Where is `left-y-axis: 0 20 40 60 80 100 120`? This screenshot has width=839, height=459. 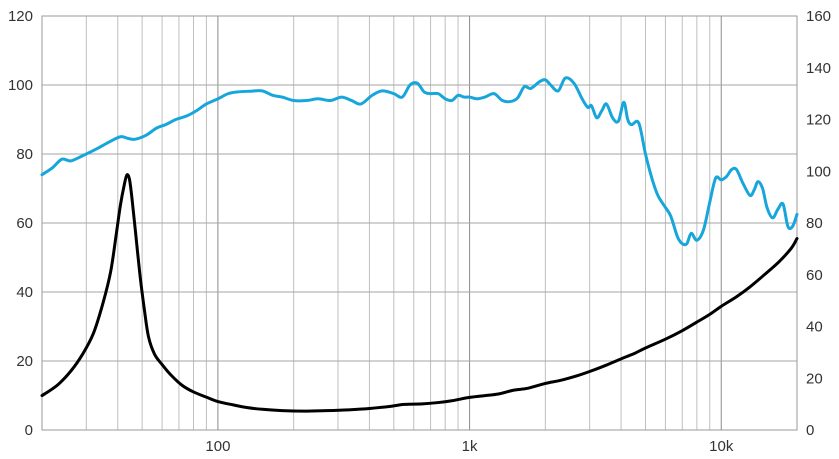 left-y-axis: 0 20 40 60 80 100 120 is located at coordinates (20, 223).